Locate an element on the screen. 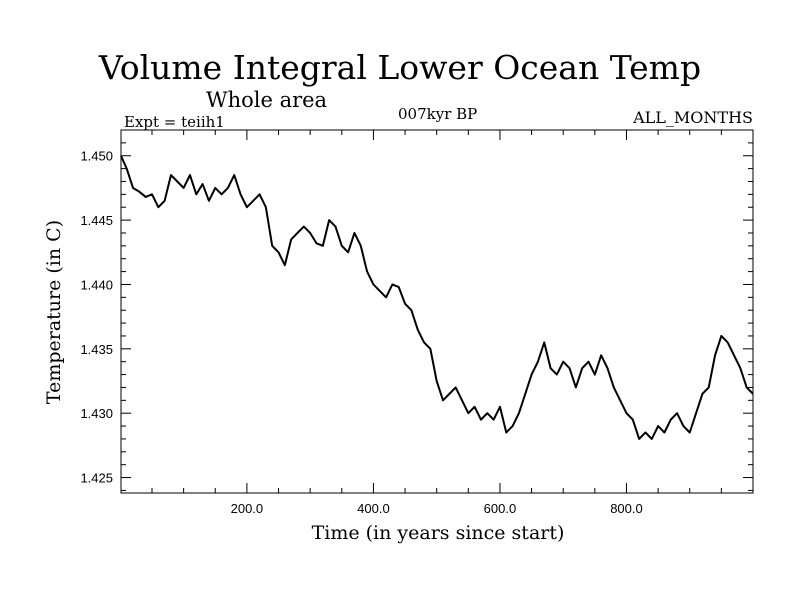  y-tick-label: 1.445 is located at coordinates (96, 220).